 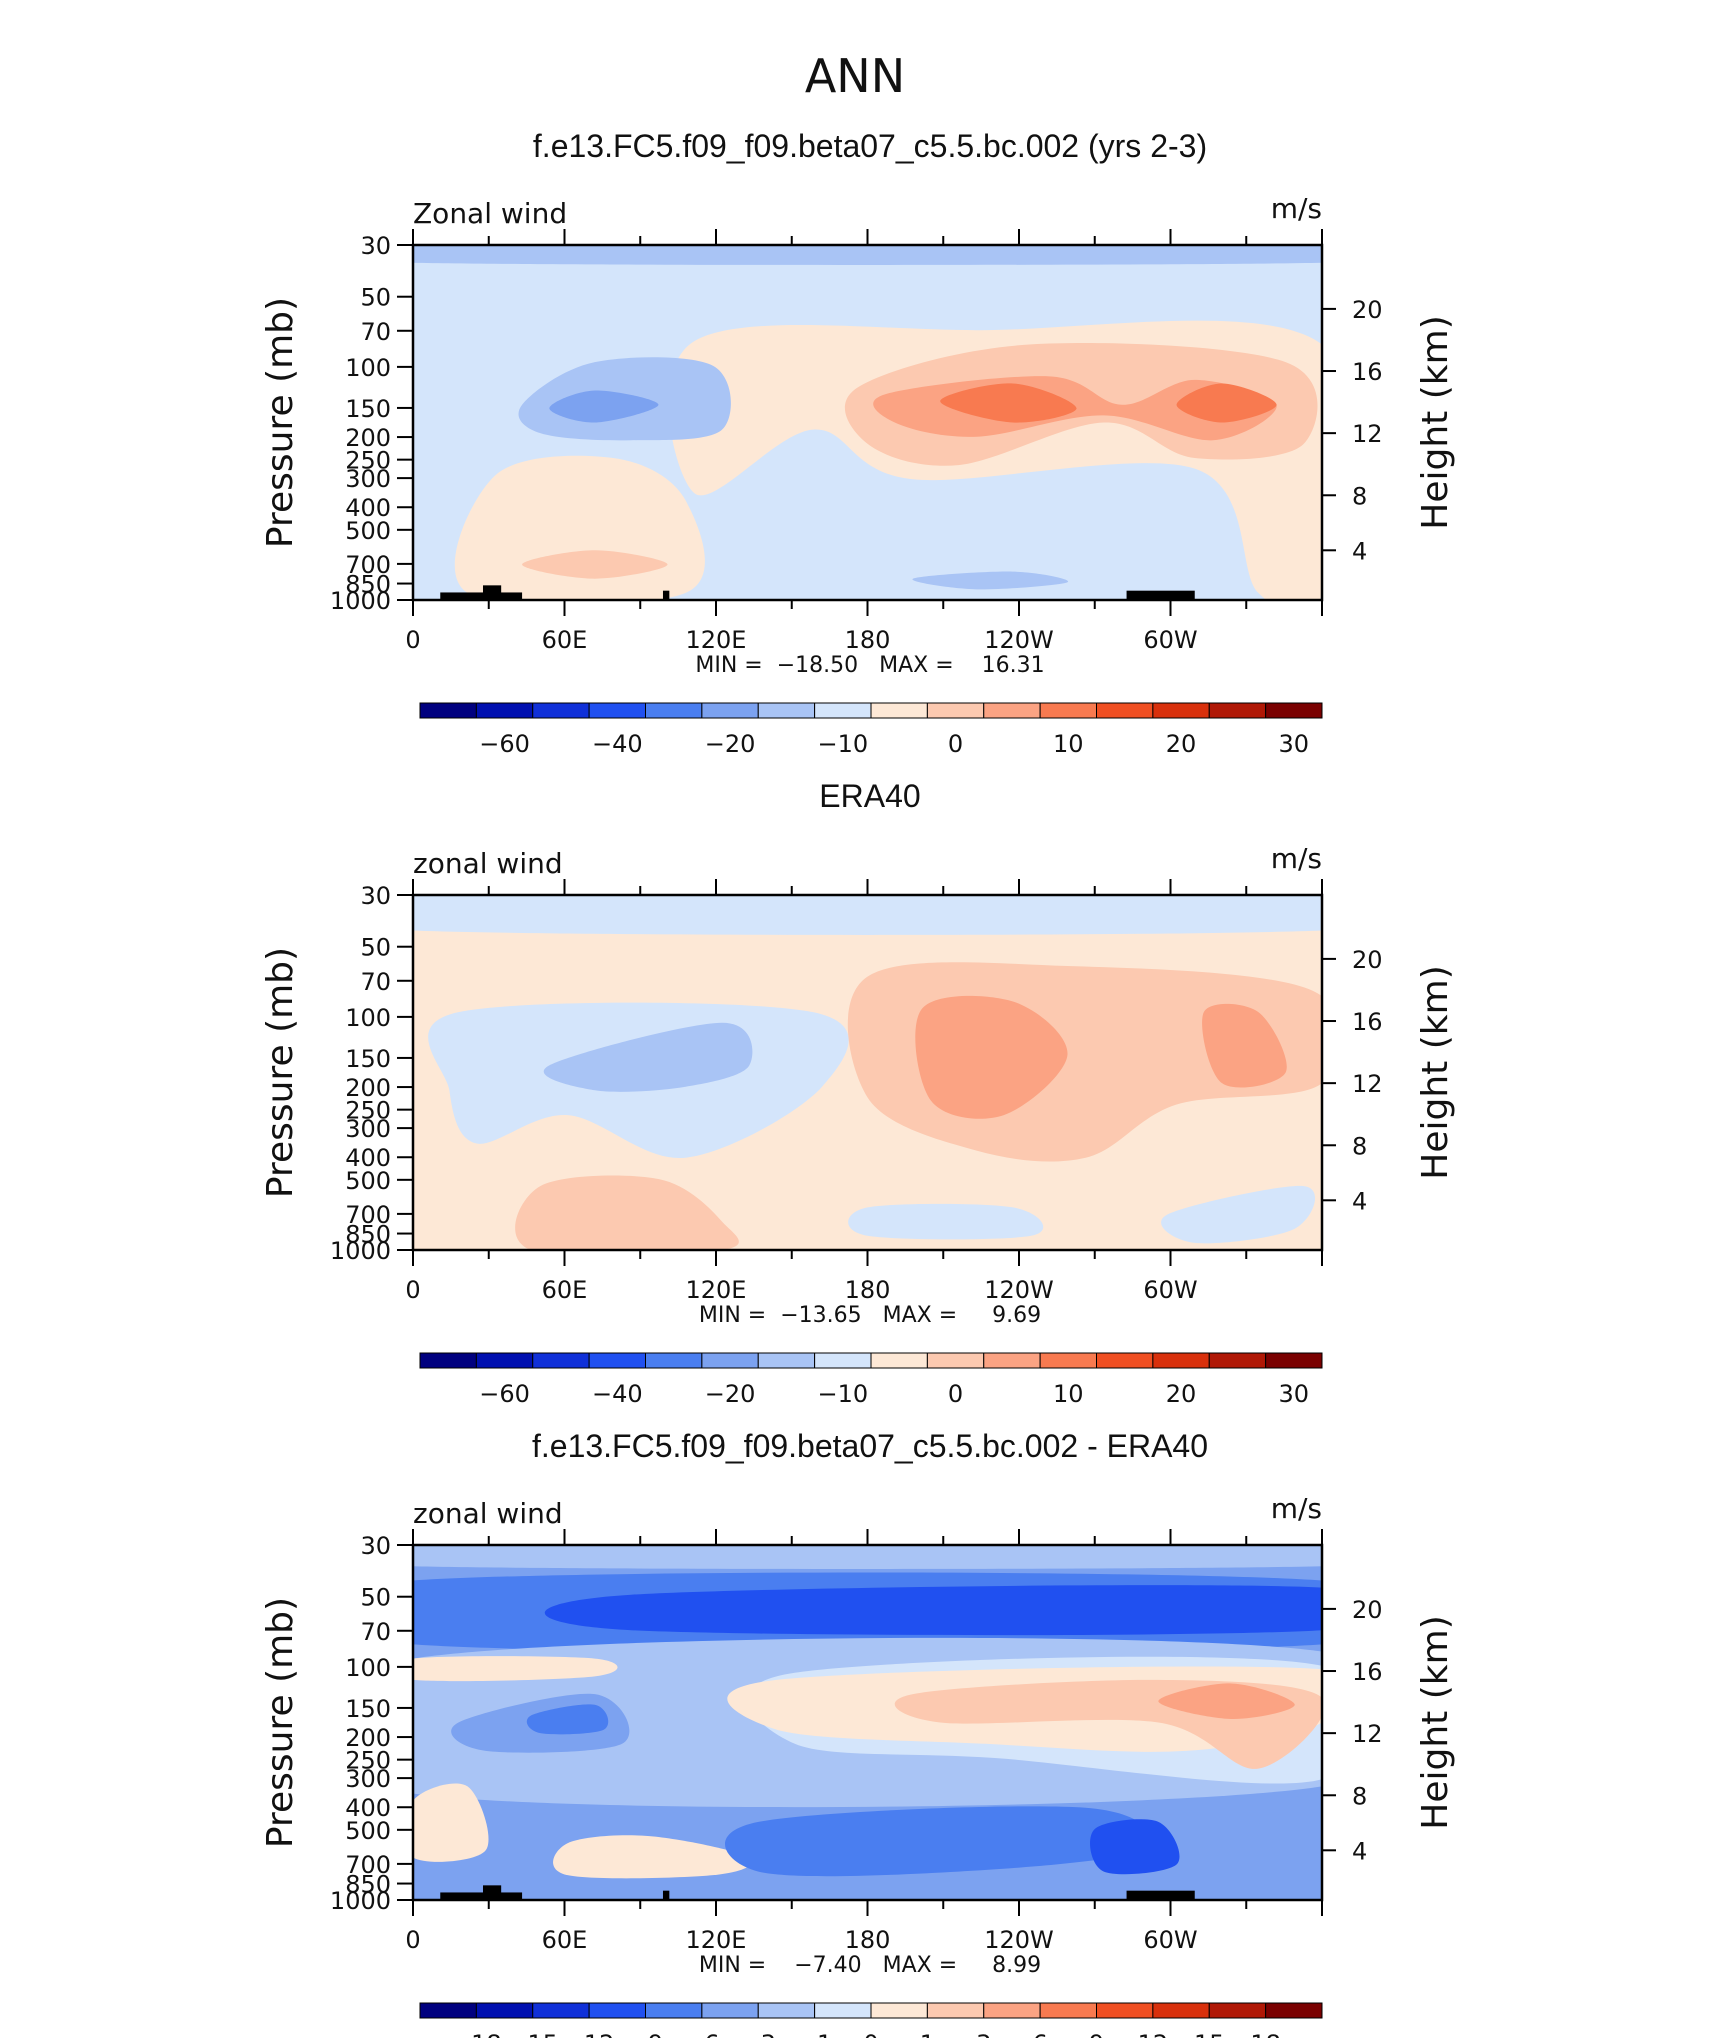 What do you see at coordinates (1294, 1394) in the screenshot?
I see `colorbar-label: 30` at bounding box center [1294, 1394].